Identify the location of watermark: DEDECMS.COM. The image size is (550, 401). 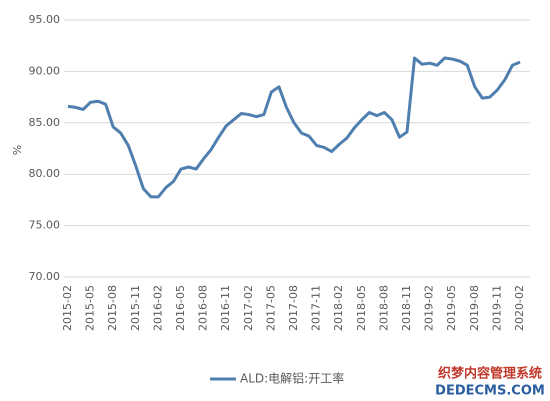
(490, 391).